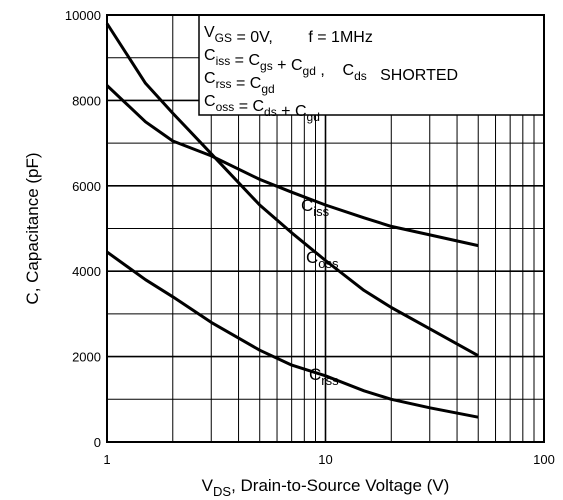 The height and width of the screenshot is (500, 563). I want to click on y-axis-title: C, Capacitance (pF), so click(32, 228).